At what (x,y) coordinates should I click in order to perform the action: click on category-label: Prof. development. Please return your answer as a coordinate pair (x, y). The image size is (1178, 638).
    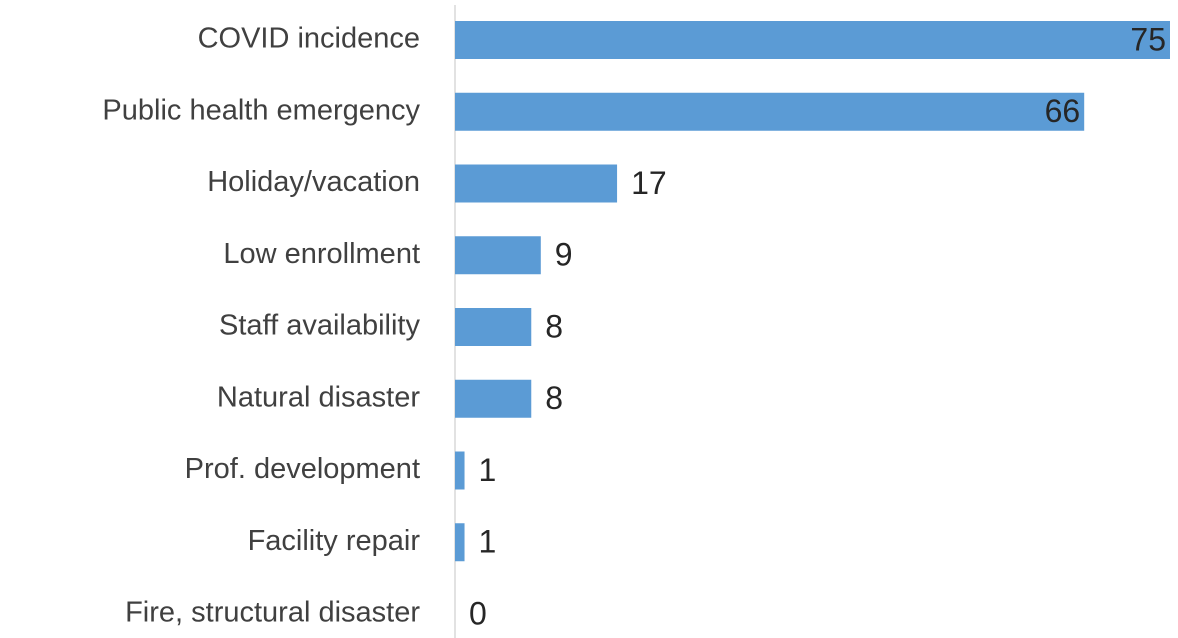
    Looking at the image, I should click on (302, 469).